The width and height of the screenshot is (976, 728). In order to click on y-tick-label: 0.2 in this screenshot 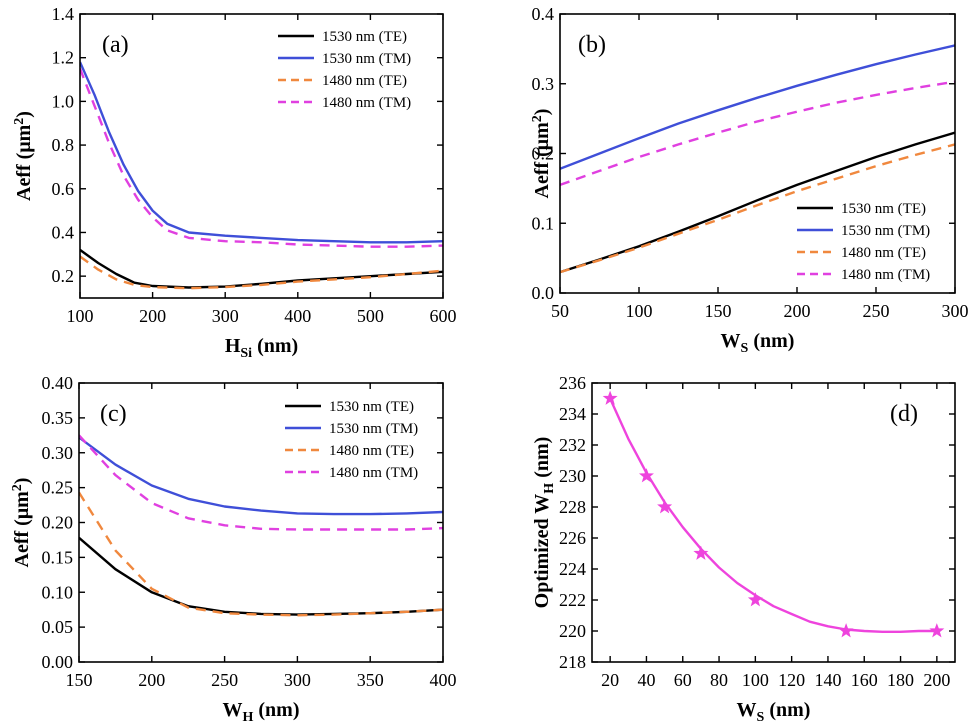, I will do `click(543, 154)`.